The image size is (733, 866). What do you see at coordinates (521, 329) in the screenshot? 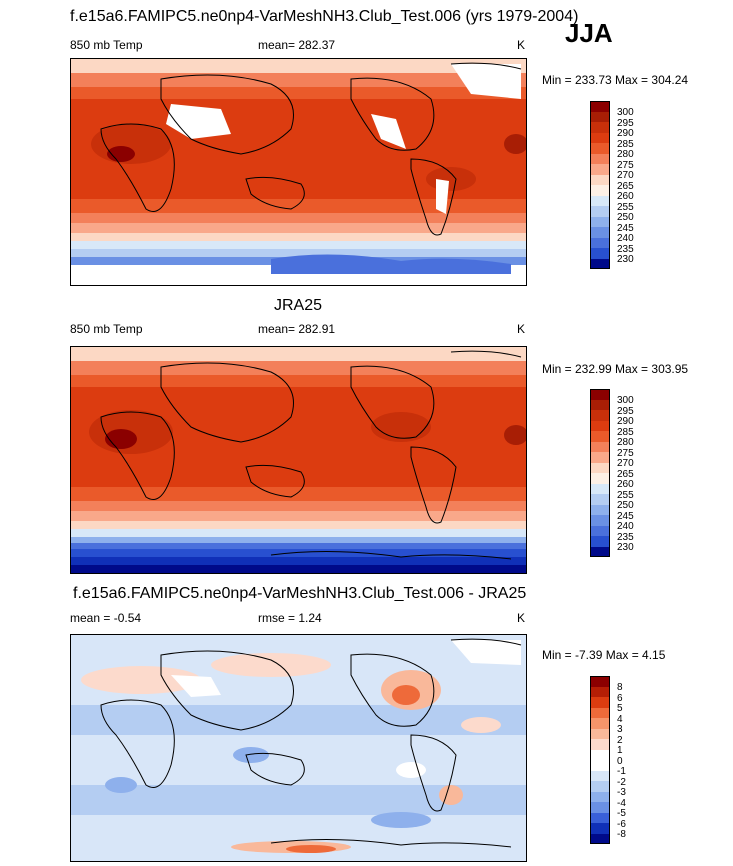
I see `panel-obs-units: K` at bounding box center [521, 329].